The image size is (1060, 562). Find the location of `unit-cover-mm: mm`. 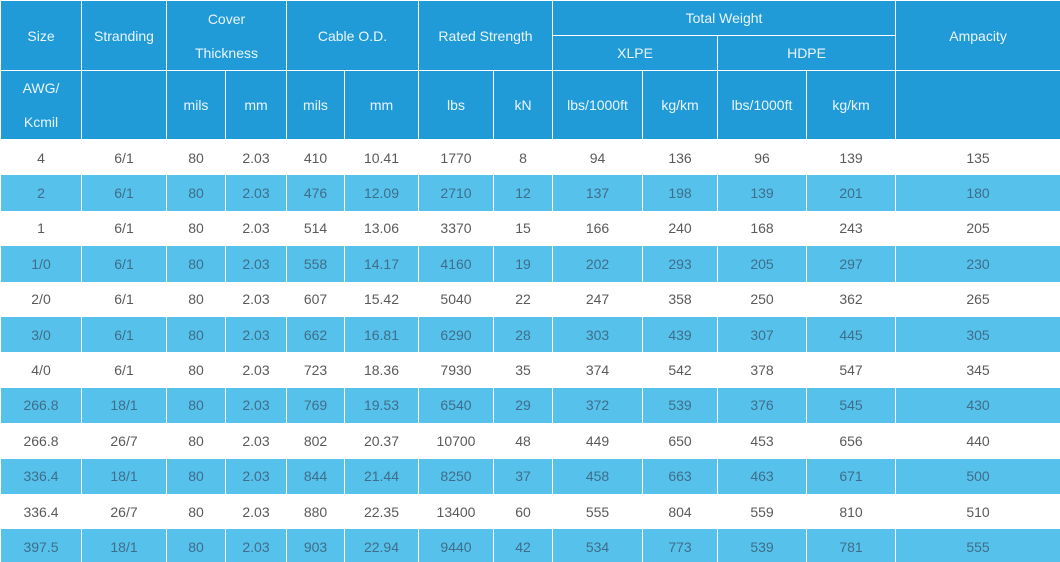

unit-cover-mm: mm is located at coordinates (256, 105).